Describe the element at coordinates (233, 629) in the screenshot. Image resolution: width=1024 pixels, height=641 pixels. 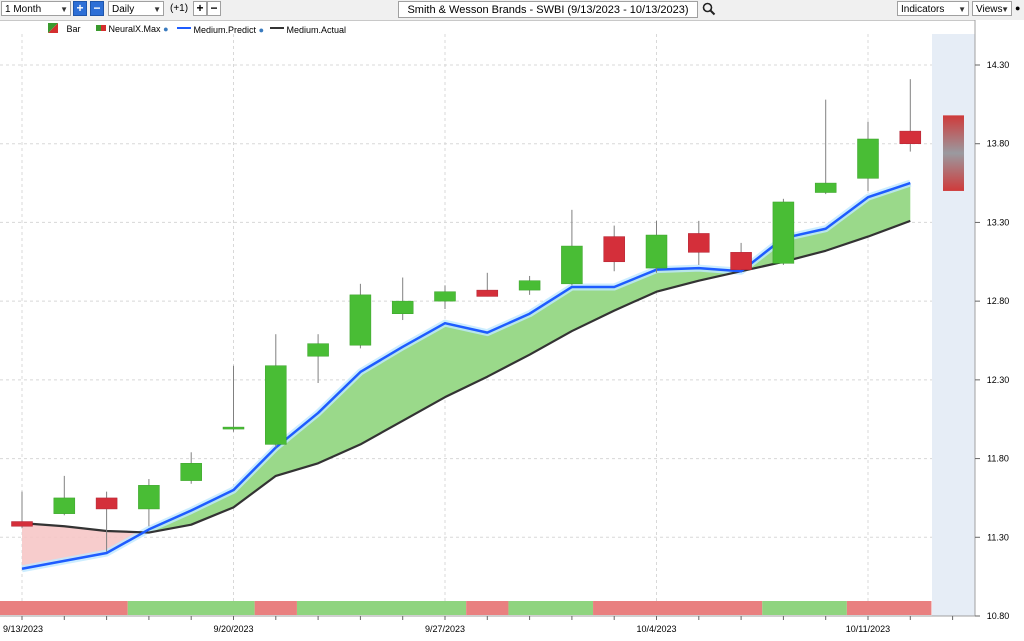
I see `x-tick-label: 9/20/2023` at that location.